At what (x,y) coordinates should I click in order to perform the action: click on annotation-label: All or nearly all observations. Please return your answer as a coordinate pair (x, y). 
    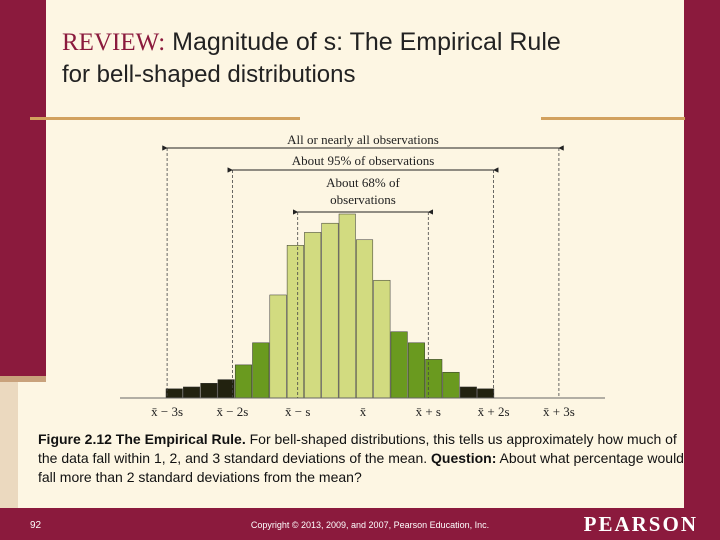
    Looking at the image, I should click on (363, 139).